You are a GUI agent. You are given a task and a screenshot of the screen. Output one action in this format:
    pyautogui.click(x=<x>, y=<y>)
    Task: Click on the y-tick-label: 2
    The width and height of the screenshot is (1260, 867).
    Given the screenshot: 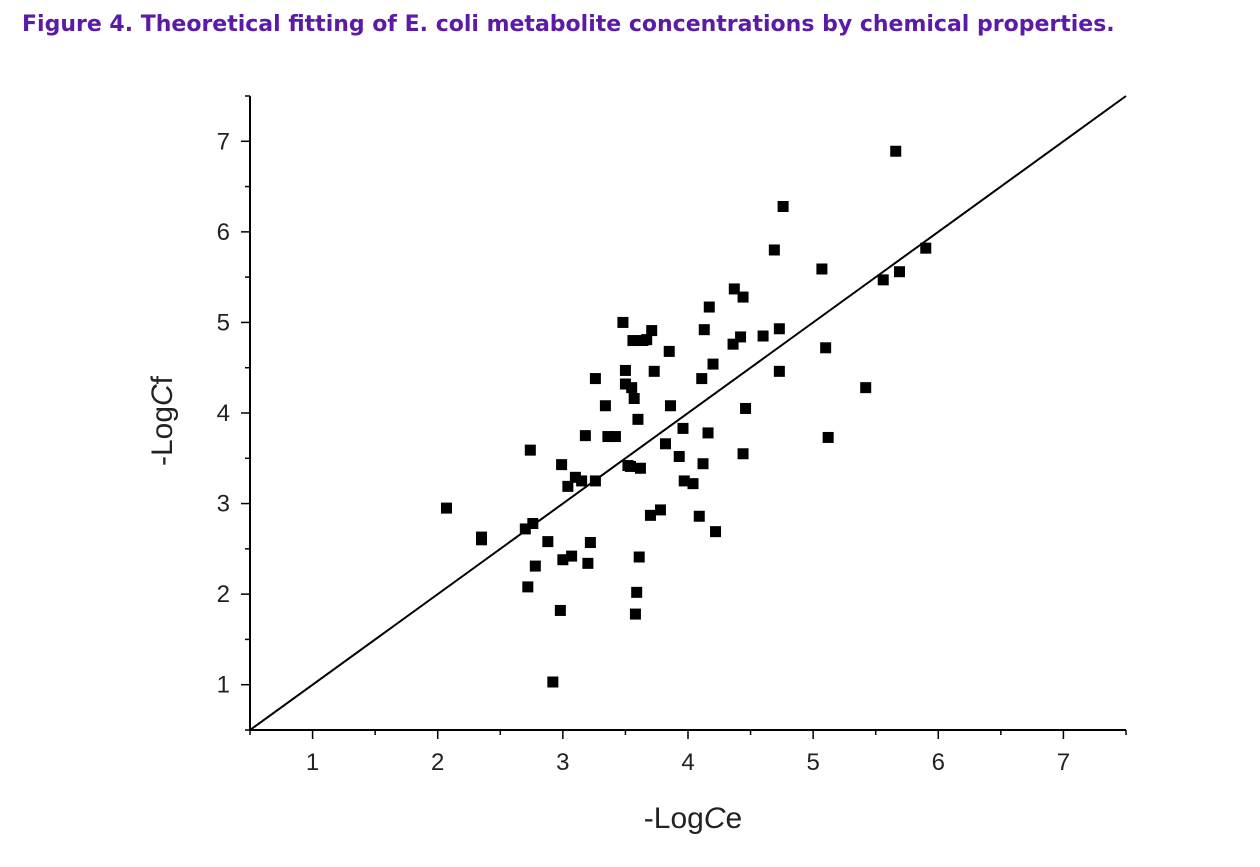 What is the action you would take?
    pyautogui.click(x=223, y=594)
    